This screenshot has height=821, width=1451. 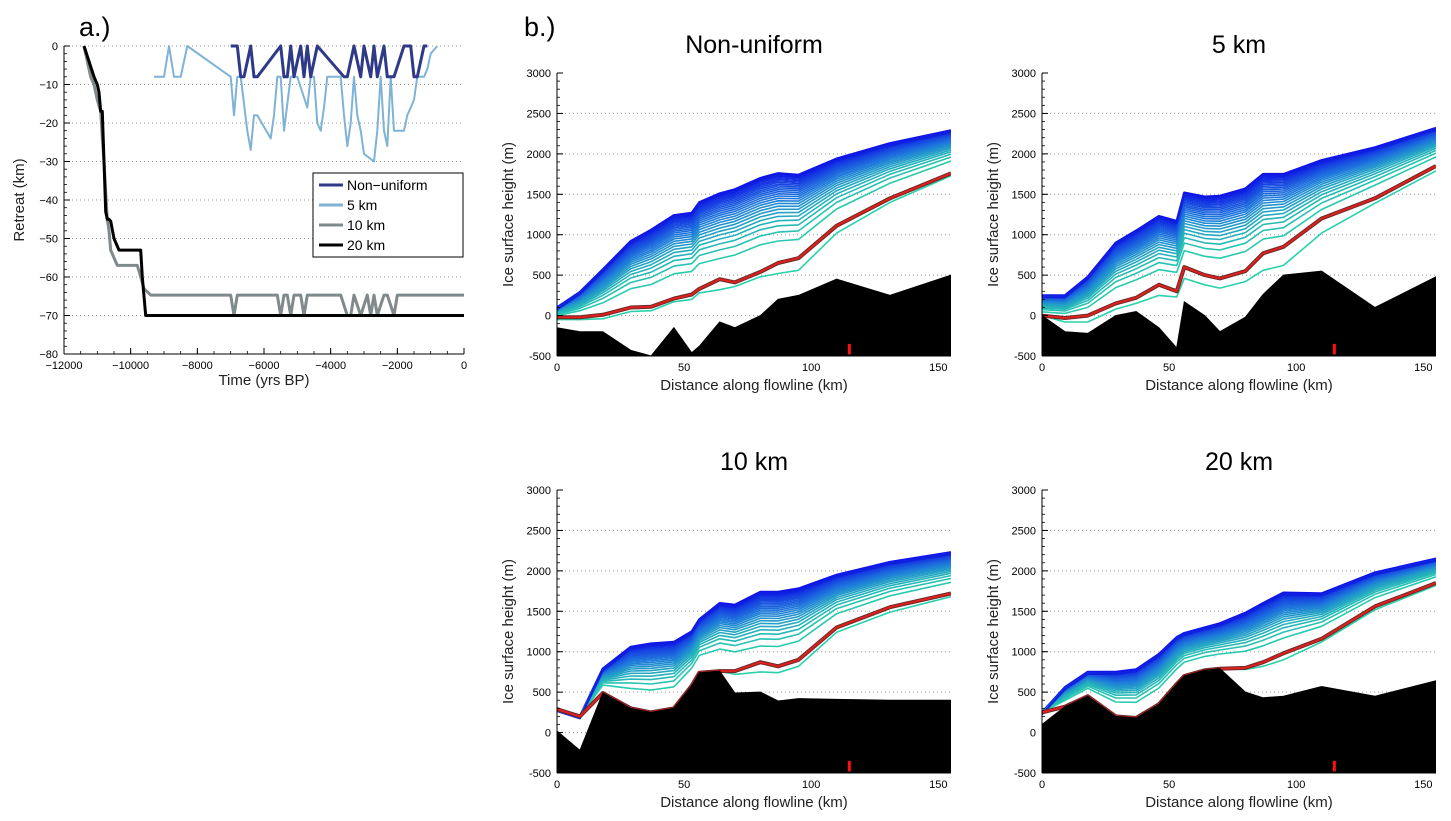 I want to click on profile-group, so click(x=754, y=662).